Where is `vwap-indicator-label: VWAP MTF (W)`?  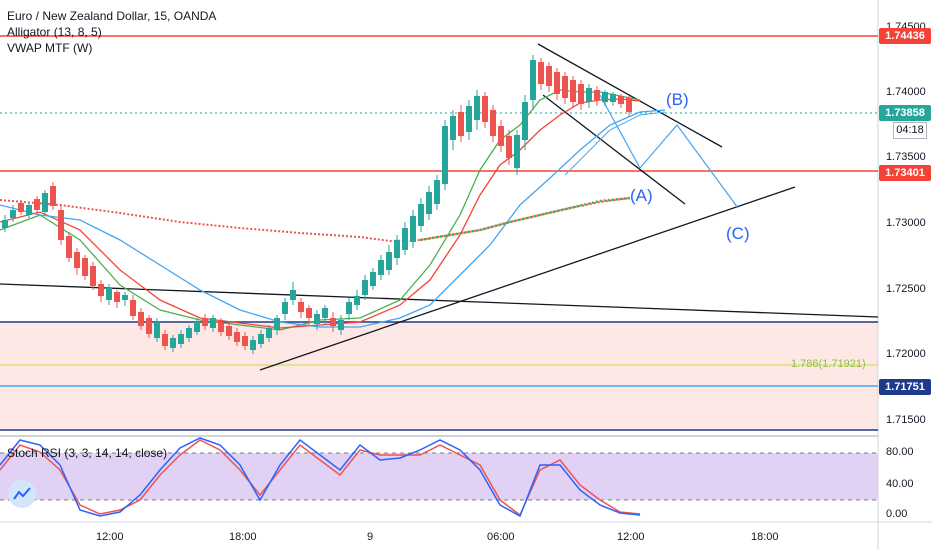
vwap-indicator-label: VWAP MTF (W) is located at coordinates (50, 48).